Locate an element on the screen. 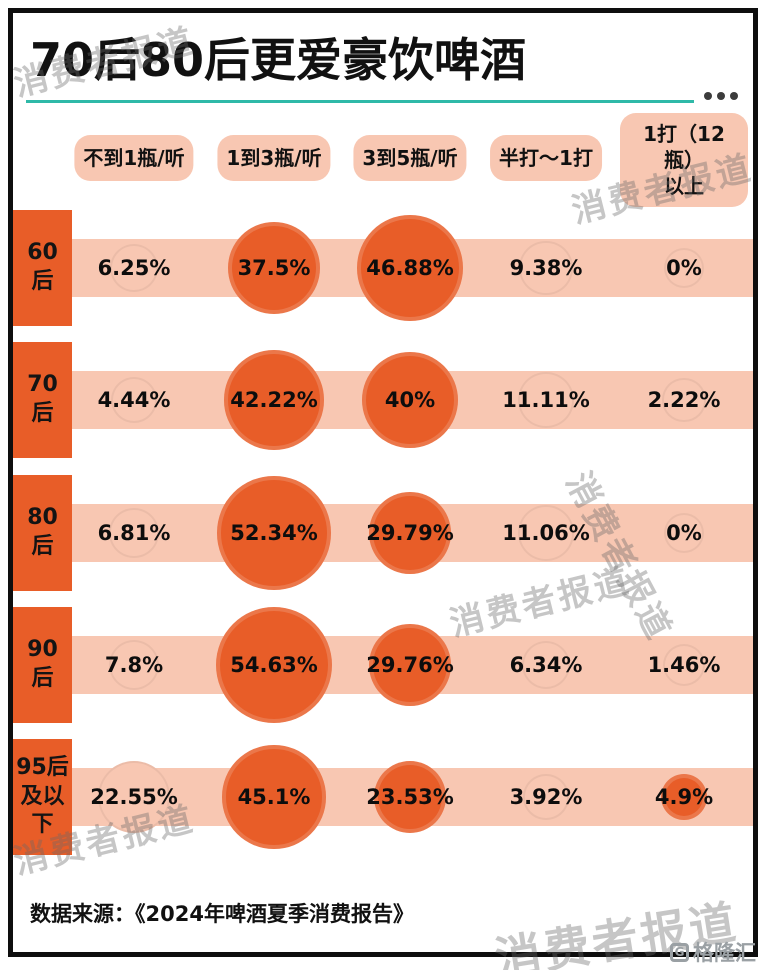 This screenshot has height=970, width=766. value-label: 7.8% is located at coordinates (134, 665).